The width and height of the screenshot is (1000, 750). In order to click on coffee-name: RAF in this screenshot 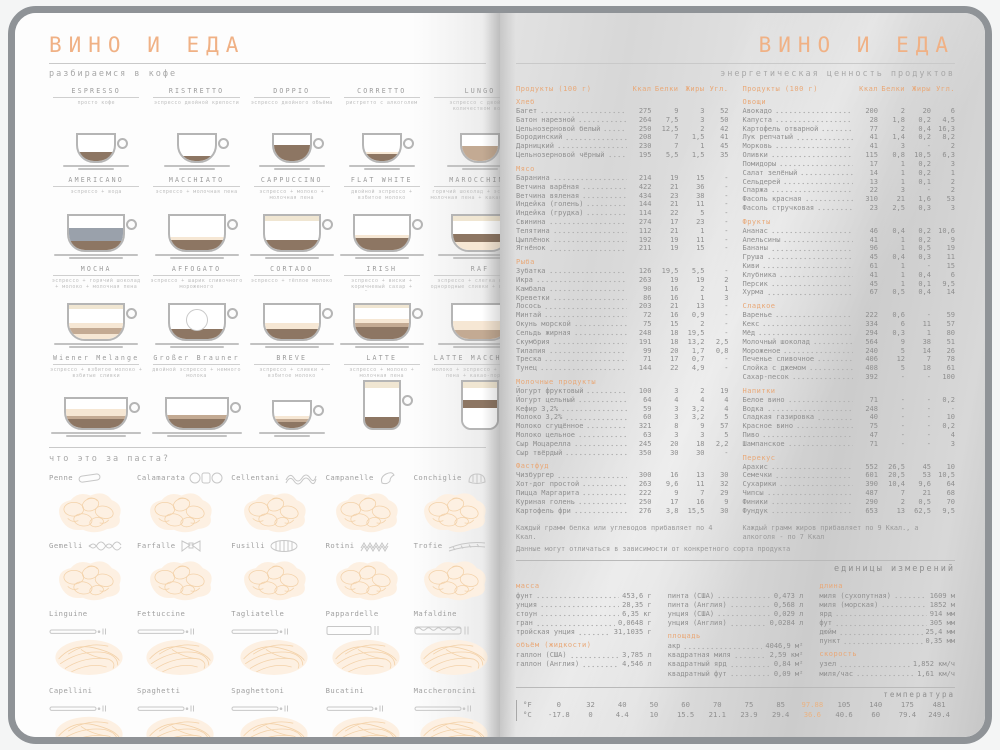, I will do `click(480, 270)`.